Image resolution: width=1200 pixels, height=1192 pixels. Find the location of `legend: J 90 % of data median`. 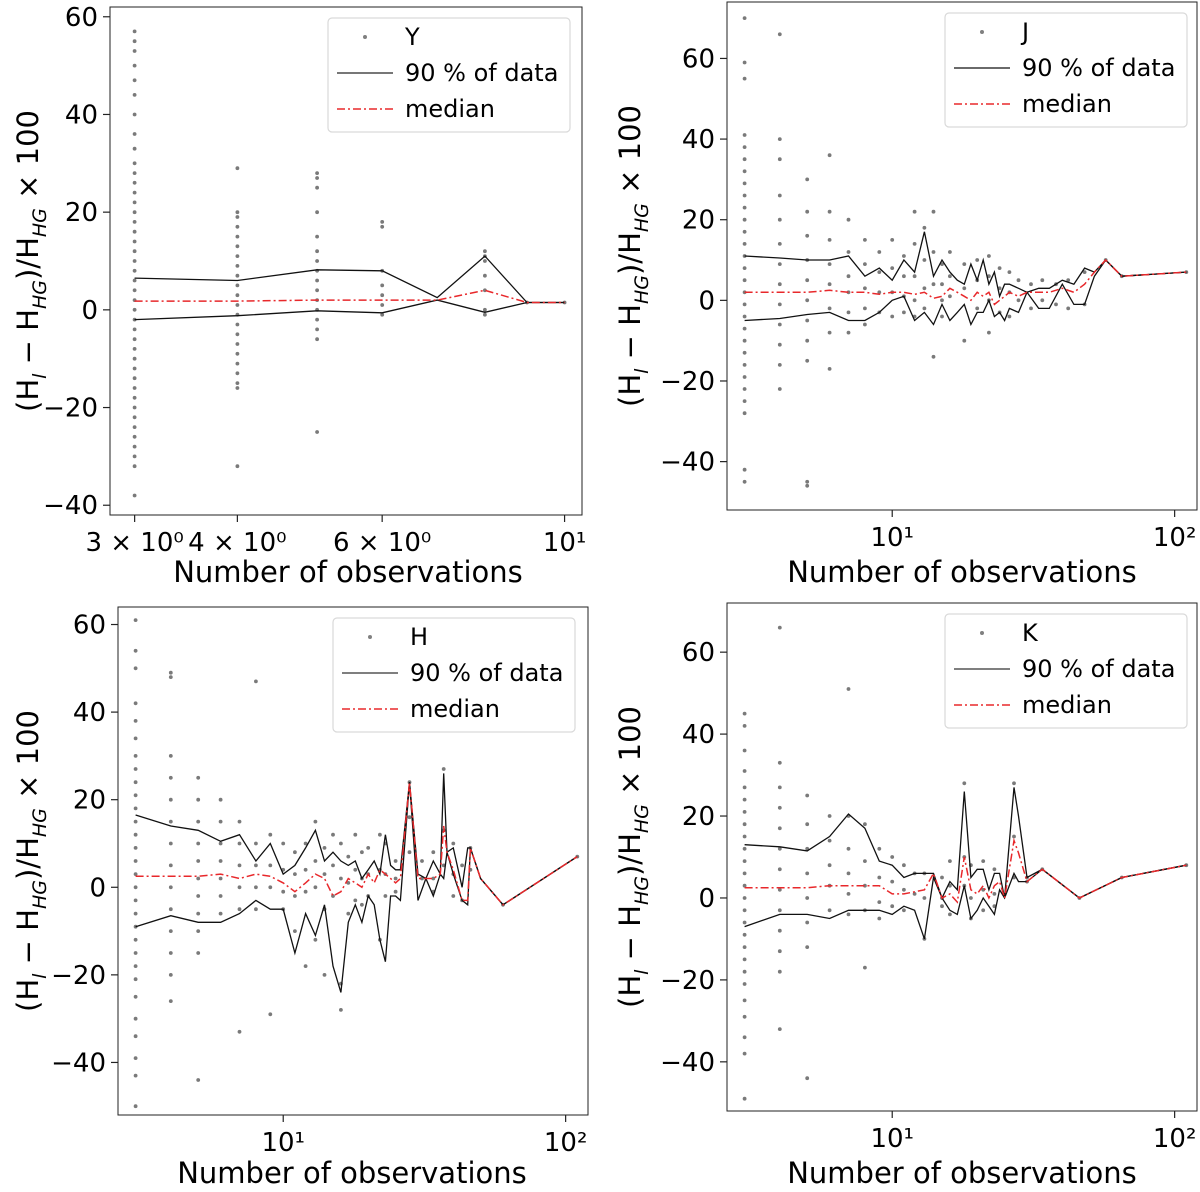

legend: J 90 % of data median is located at coordinates (1066, 70).